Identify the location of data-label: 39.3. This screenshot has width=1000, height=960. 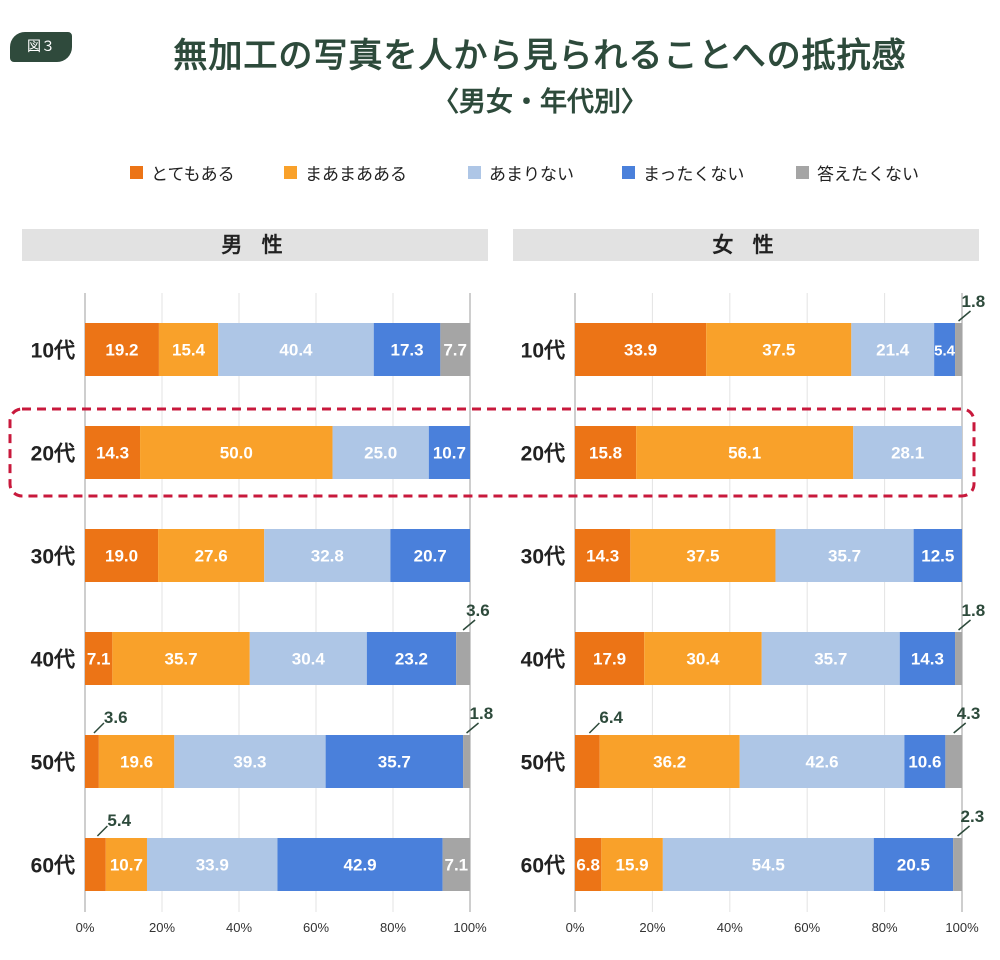
(249, 762).